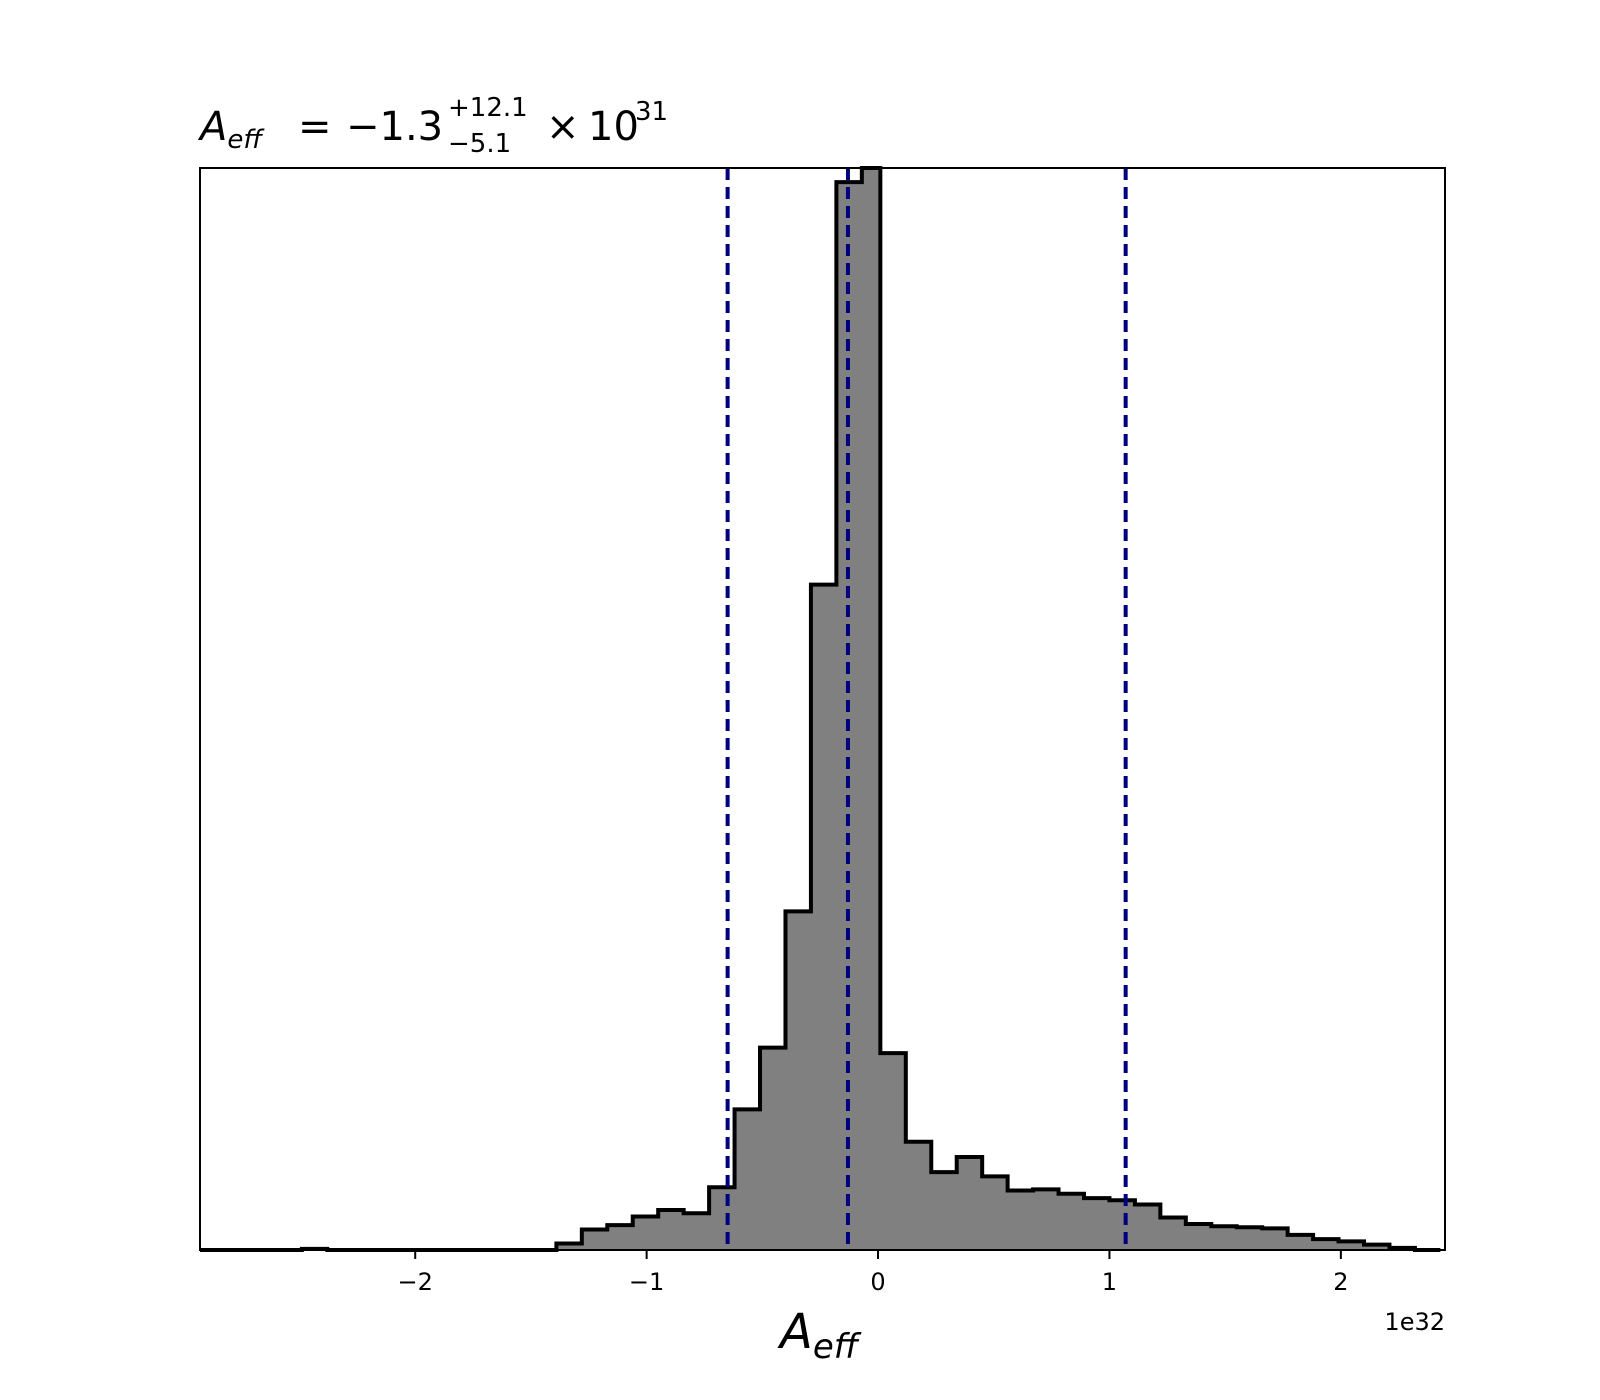 The image size is (1600, 1400). What do you see at coordinates (315, 127) in the screenshot?
I see `title-equals: =` at bounding box center [315, 127].